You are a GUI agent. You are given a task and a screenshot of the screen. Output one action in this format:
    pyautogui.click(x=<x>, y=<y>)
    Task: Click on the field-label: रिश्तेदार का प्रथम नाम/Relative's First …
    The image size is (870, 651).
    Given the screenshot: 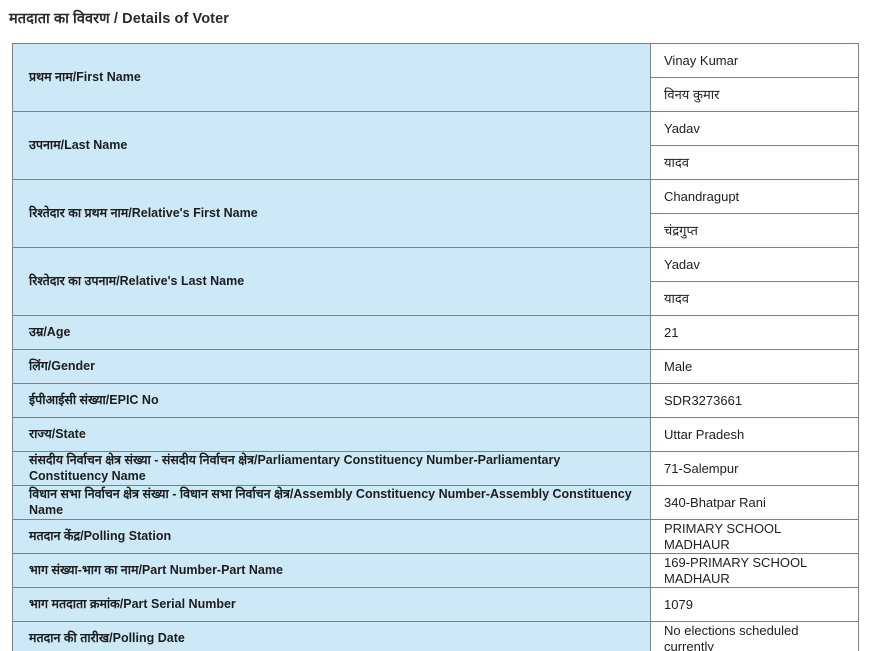 What is the action you would take?
    pyautogui.click(x=331, y=213)
    